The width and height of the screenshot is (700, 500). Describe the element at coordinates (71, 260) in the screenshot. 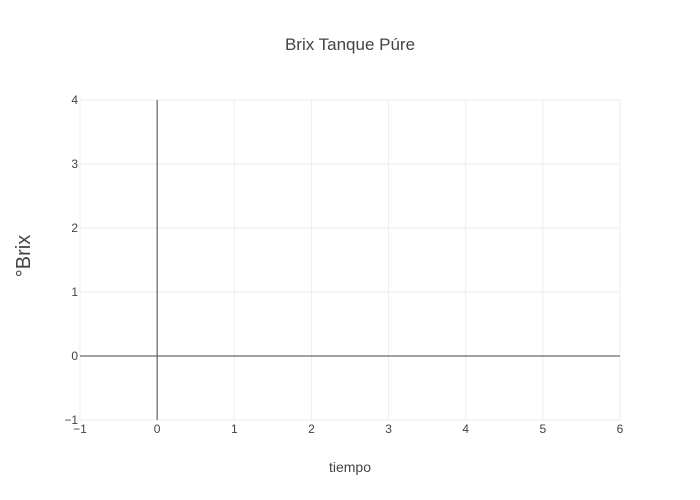

I see `y-axis-ticks: −1 0 1 2 3 4` at that location.